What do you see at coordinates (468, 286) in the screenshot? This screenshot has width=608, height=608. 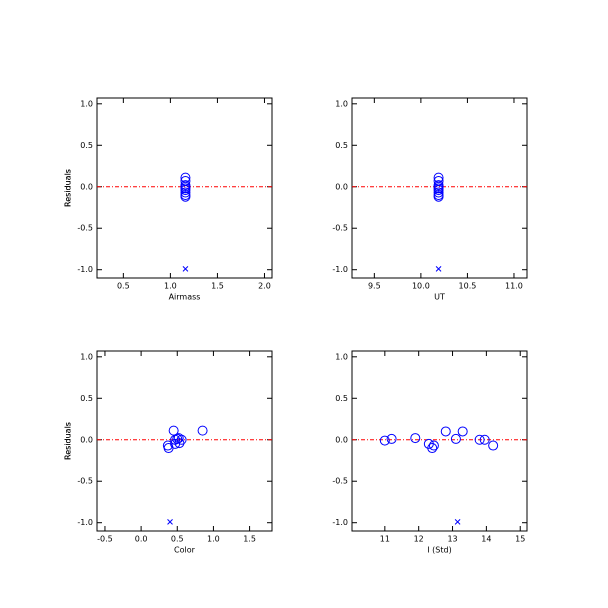 I see `x-tick-label: 10.5` at bounding box center [468, 286].